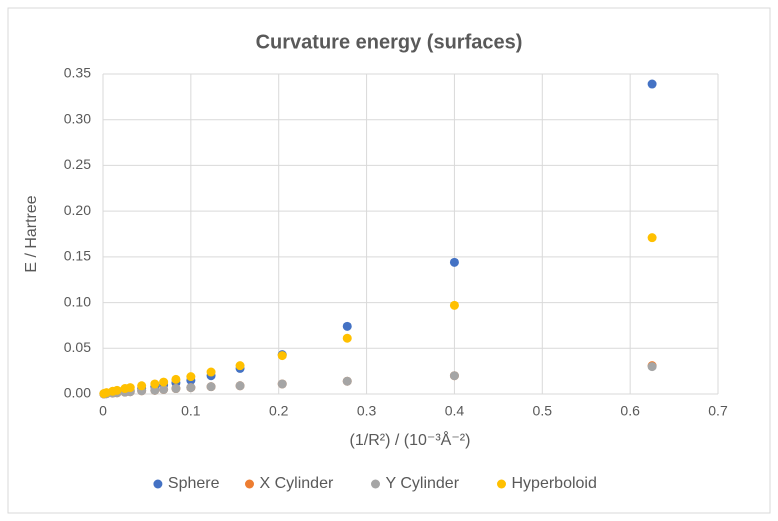  I want to click on y-tick-label: 0.20, so click(77, 210).